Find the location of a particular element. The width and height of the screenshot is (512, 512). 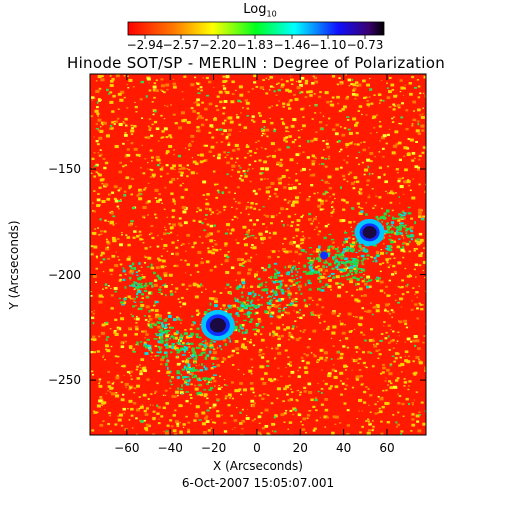

x-tick-label: 20 is located at coordinates (300, 448).